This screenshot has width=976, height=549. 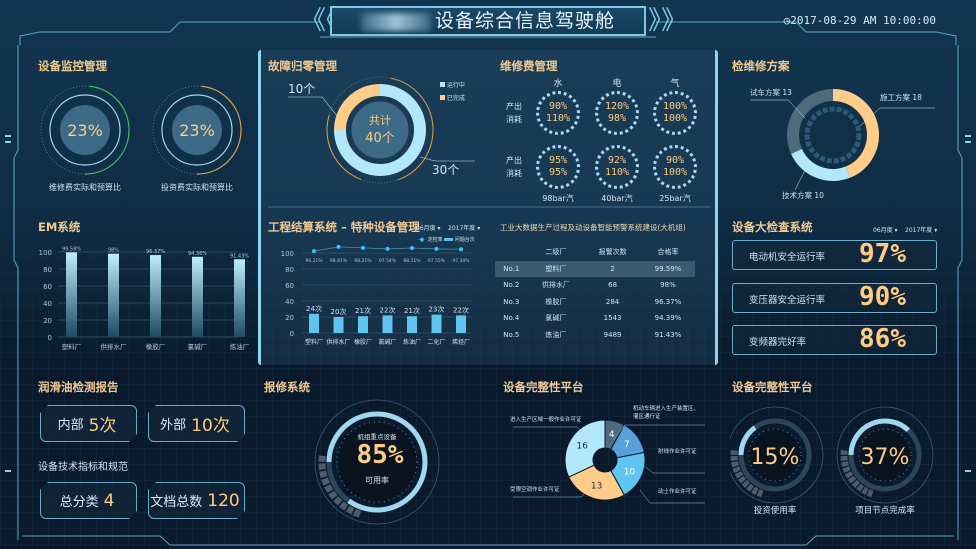 I want to click on outer-ring, so click(x=377, y=462).